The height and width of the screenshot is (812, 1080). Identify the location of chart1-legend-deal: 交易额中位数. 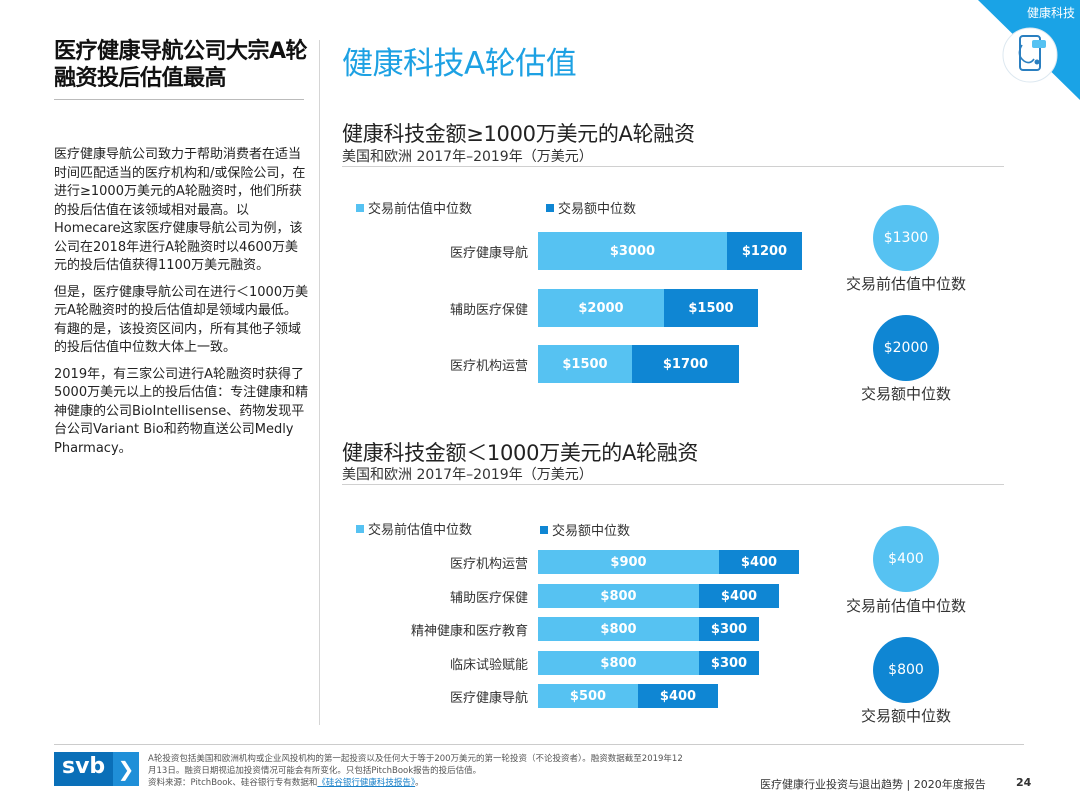
(591, 207).